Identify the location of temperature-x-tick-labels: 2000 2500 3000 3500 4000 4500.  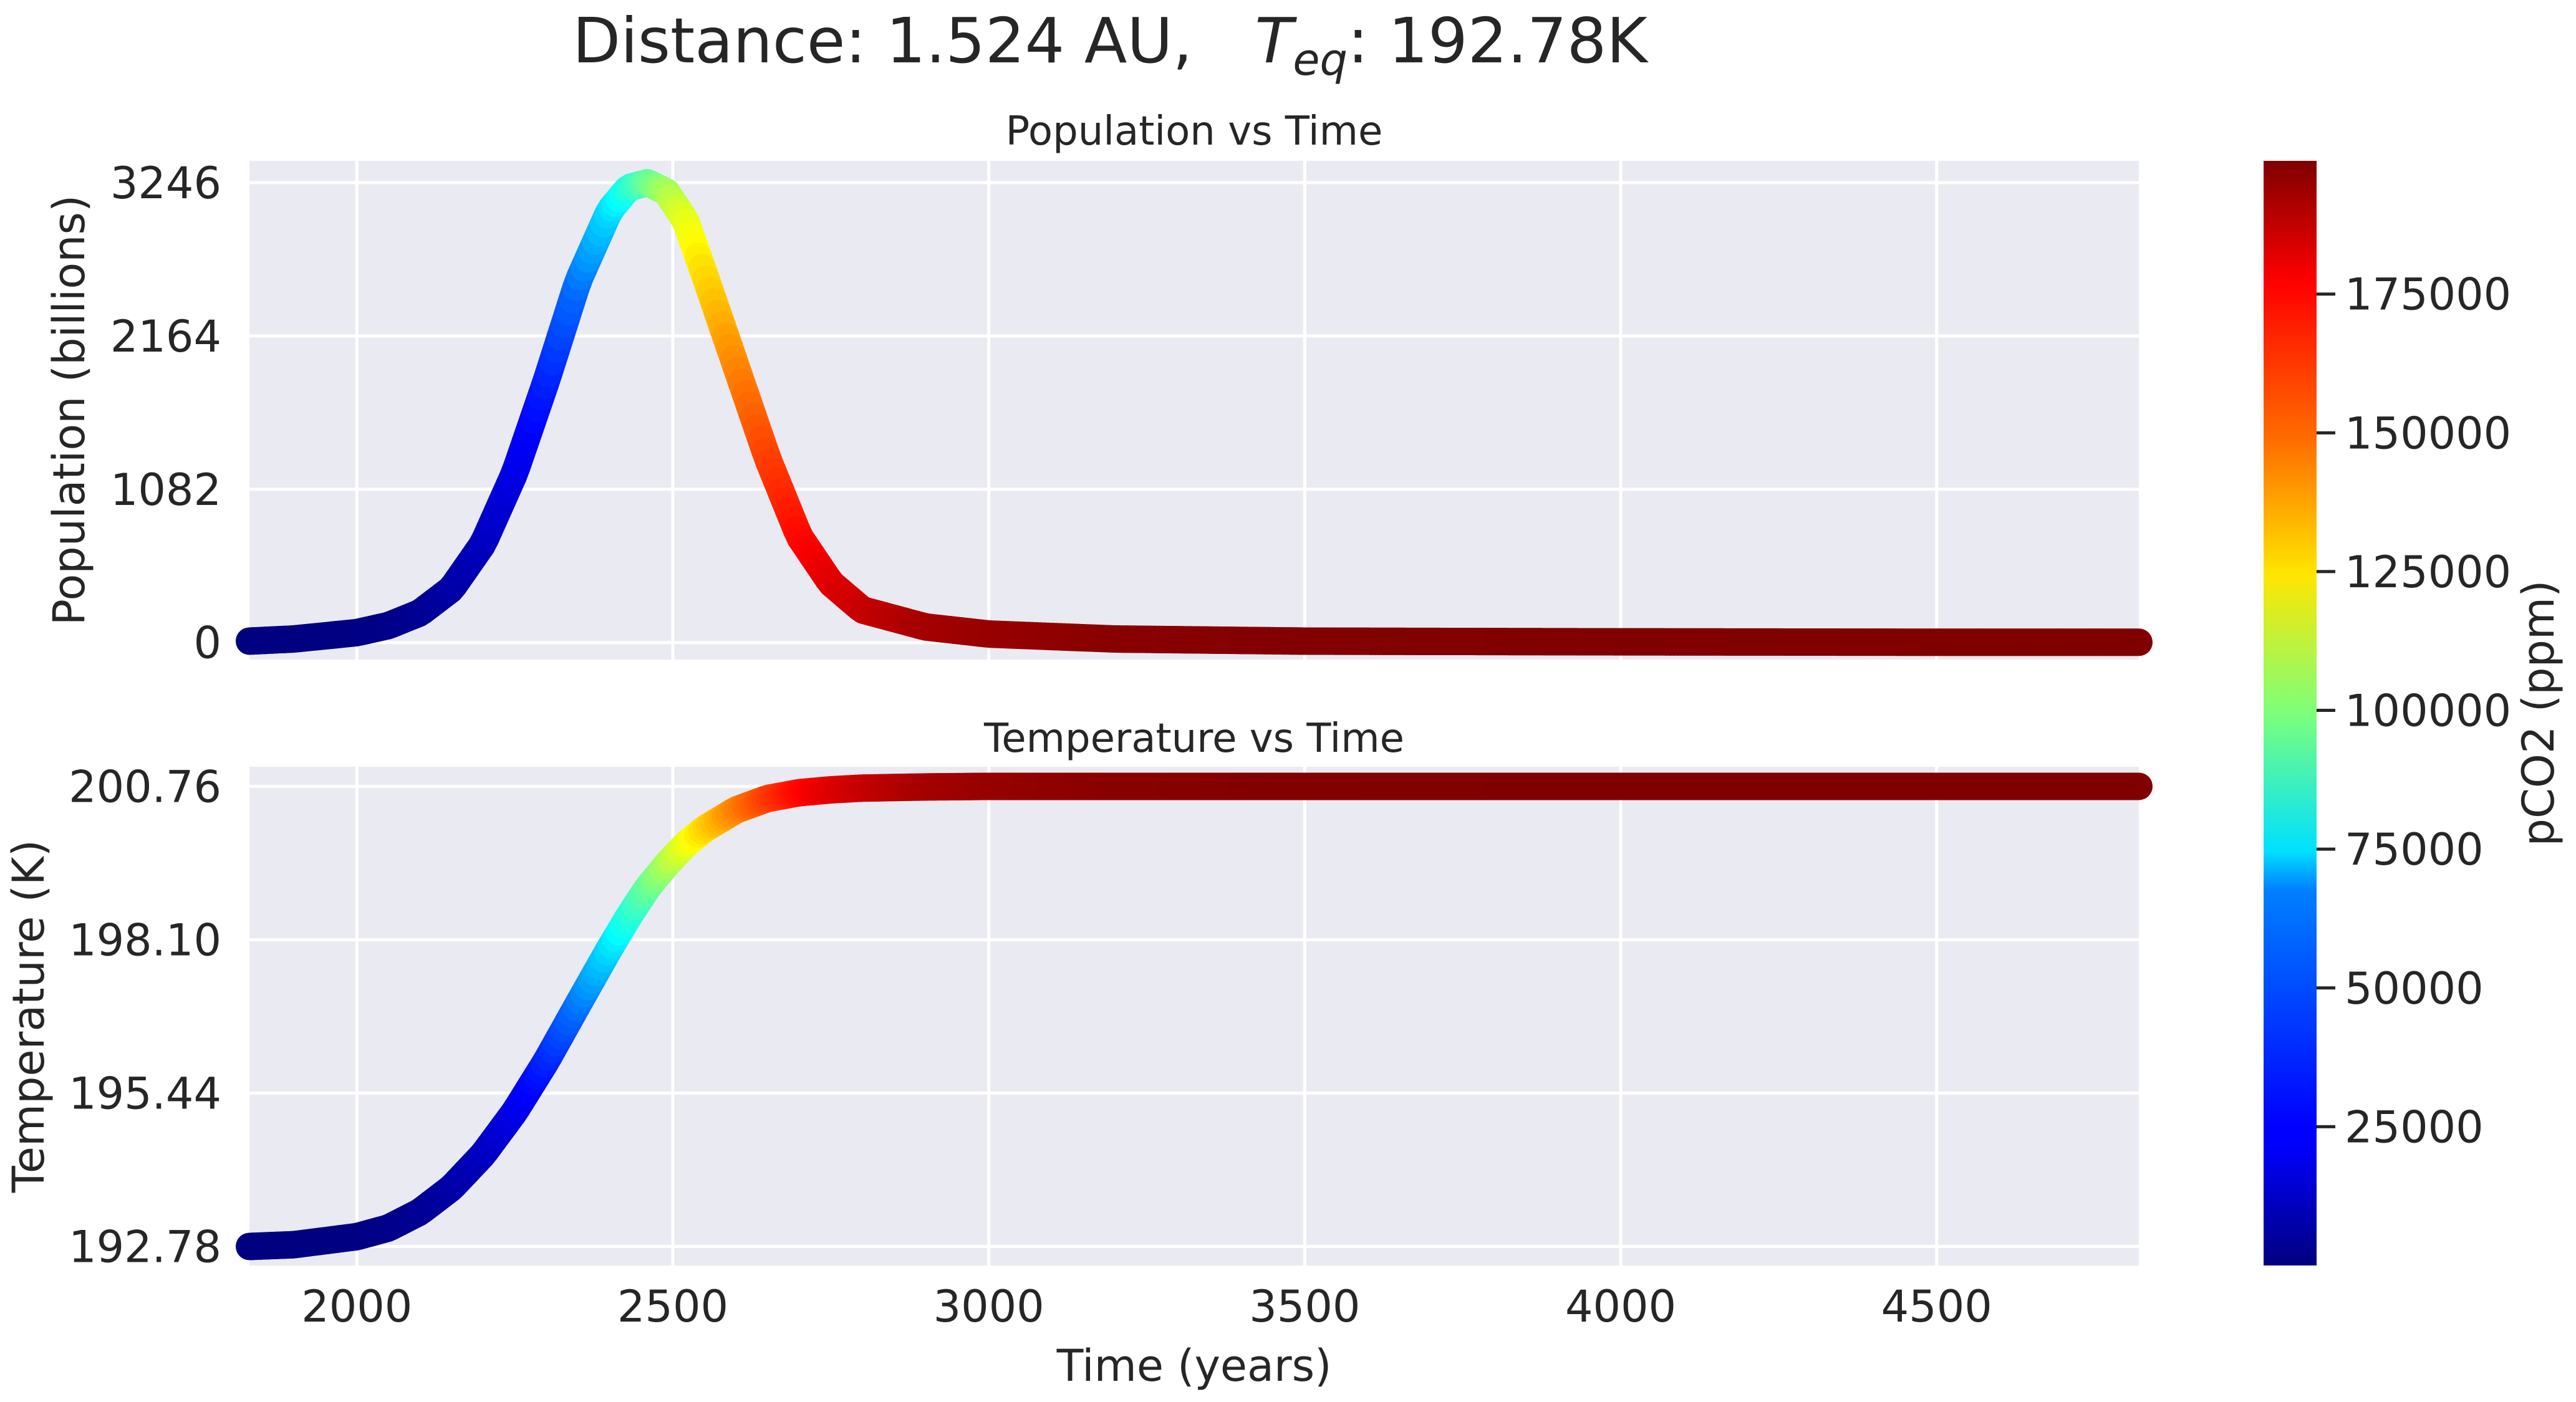
(1146, 1306).